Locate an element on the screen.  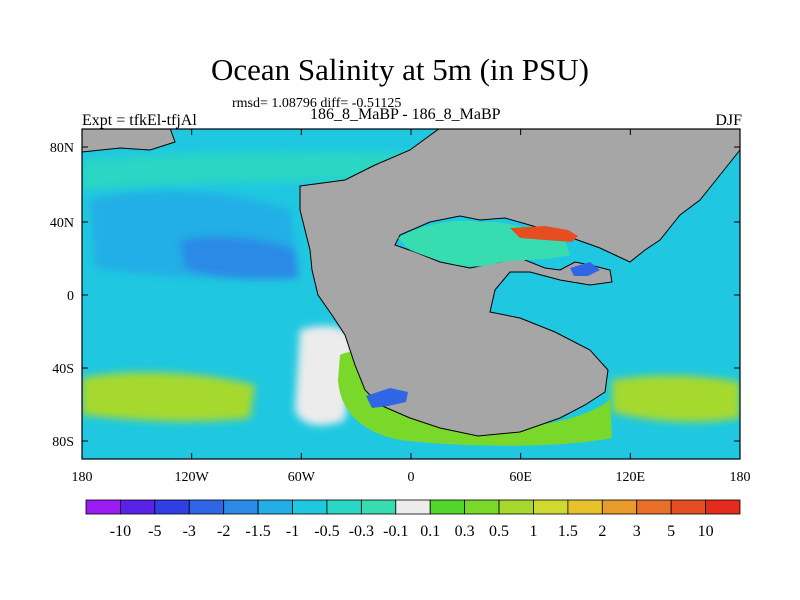
inland-sea-hotspot is located at coordinates (544, 234).